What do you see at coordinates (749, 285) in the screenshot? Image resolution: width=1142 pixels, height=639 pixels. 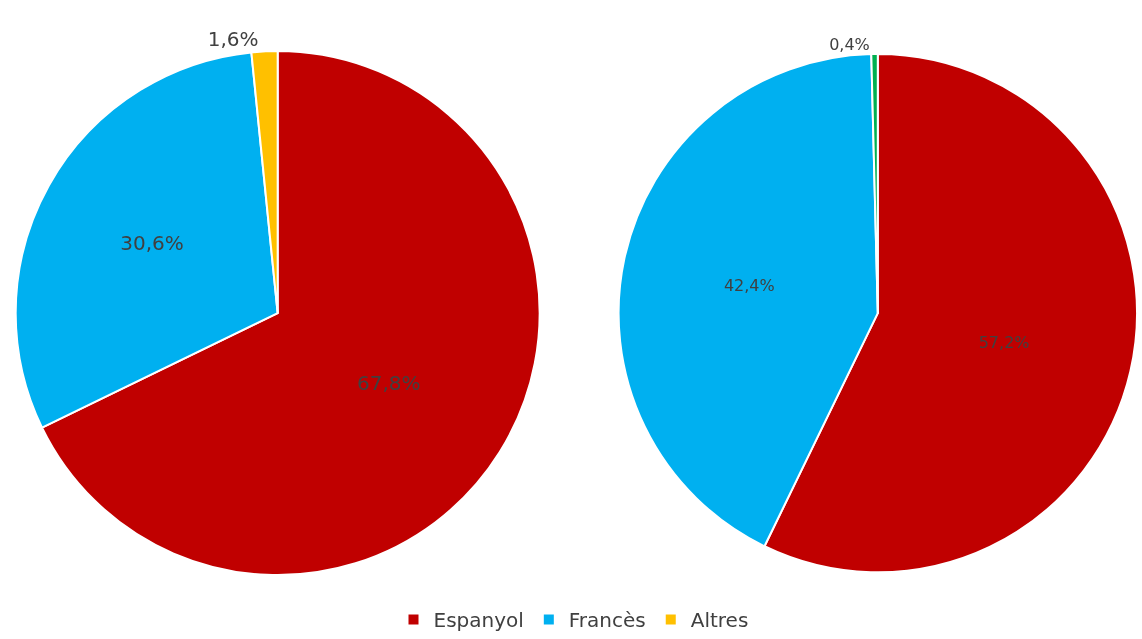 I see `data-label: 42,4%` at bounding box center [749, 285].